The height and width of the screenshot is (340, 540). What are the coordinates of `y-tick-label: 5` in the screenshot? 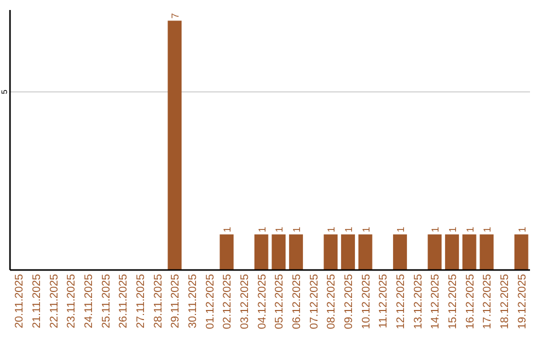 It's located at (4, 91).